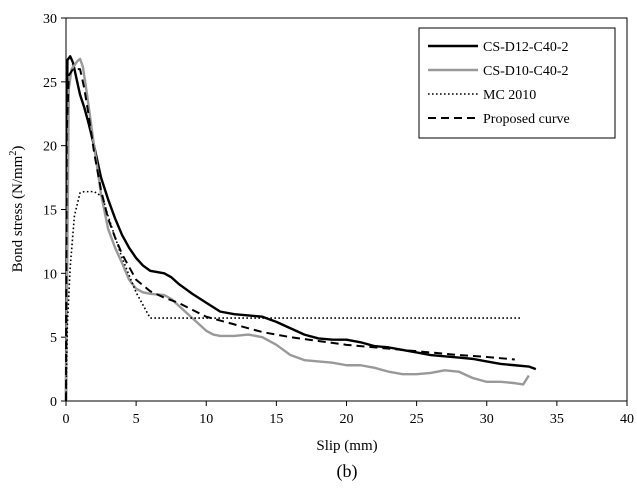  What do you see at coordinates (53, 402) in the screenshot?
I see `y-tick-label: 0` at bounding box center [53, 402].